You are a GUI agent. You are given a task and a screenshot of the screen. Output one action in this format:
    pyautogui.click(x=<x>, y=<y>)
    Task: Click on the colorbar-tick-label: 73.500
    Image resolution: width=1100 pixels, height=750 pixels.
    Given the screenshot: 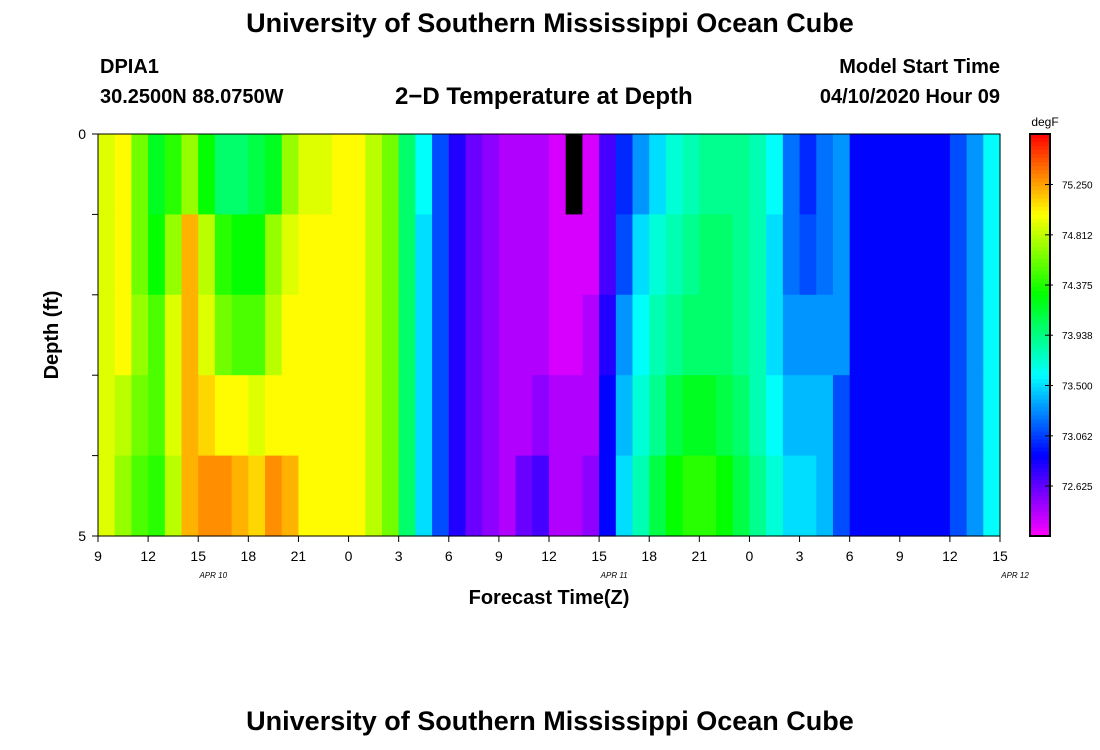 What is the action you would take?
    pyautogui.click(x=1077, y=387)
    